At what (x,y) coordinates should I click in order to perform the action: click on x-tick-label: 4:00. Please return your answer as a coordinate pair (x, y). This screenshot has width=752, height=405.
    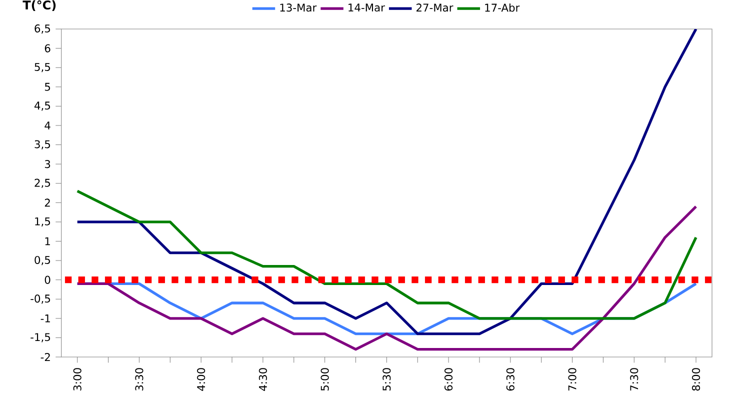
    Looking at the image, I should click on (201, 379).